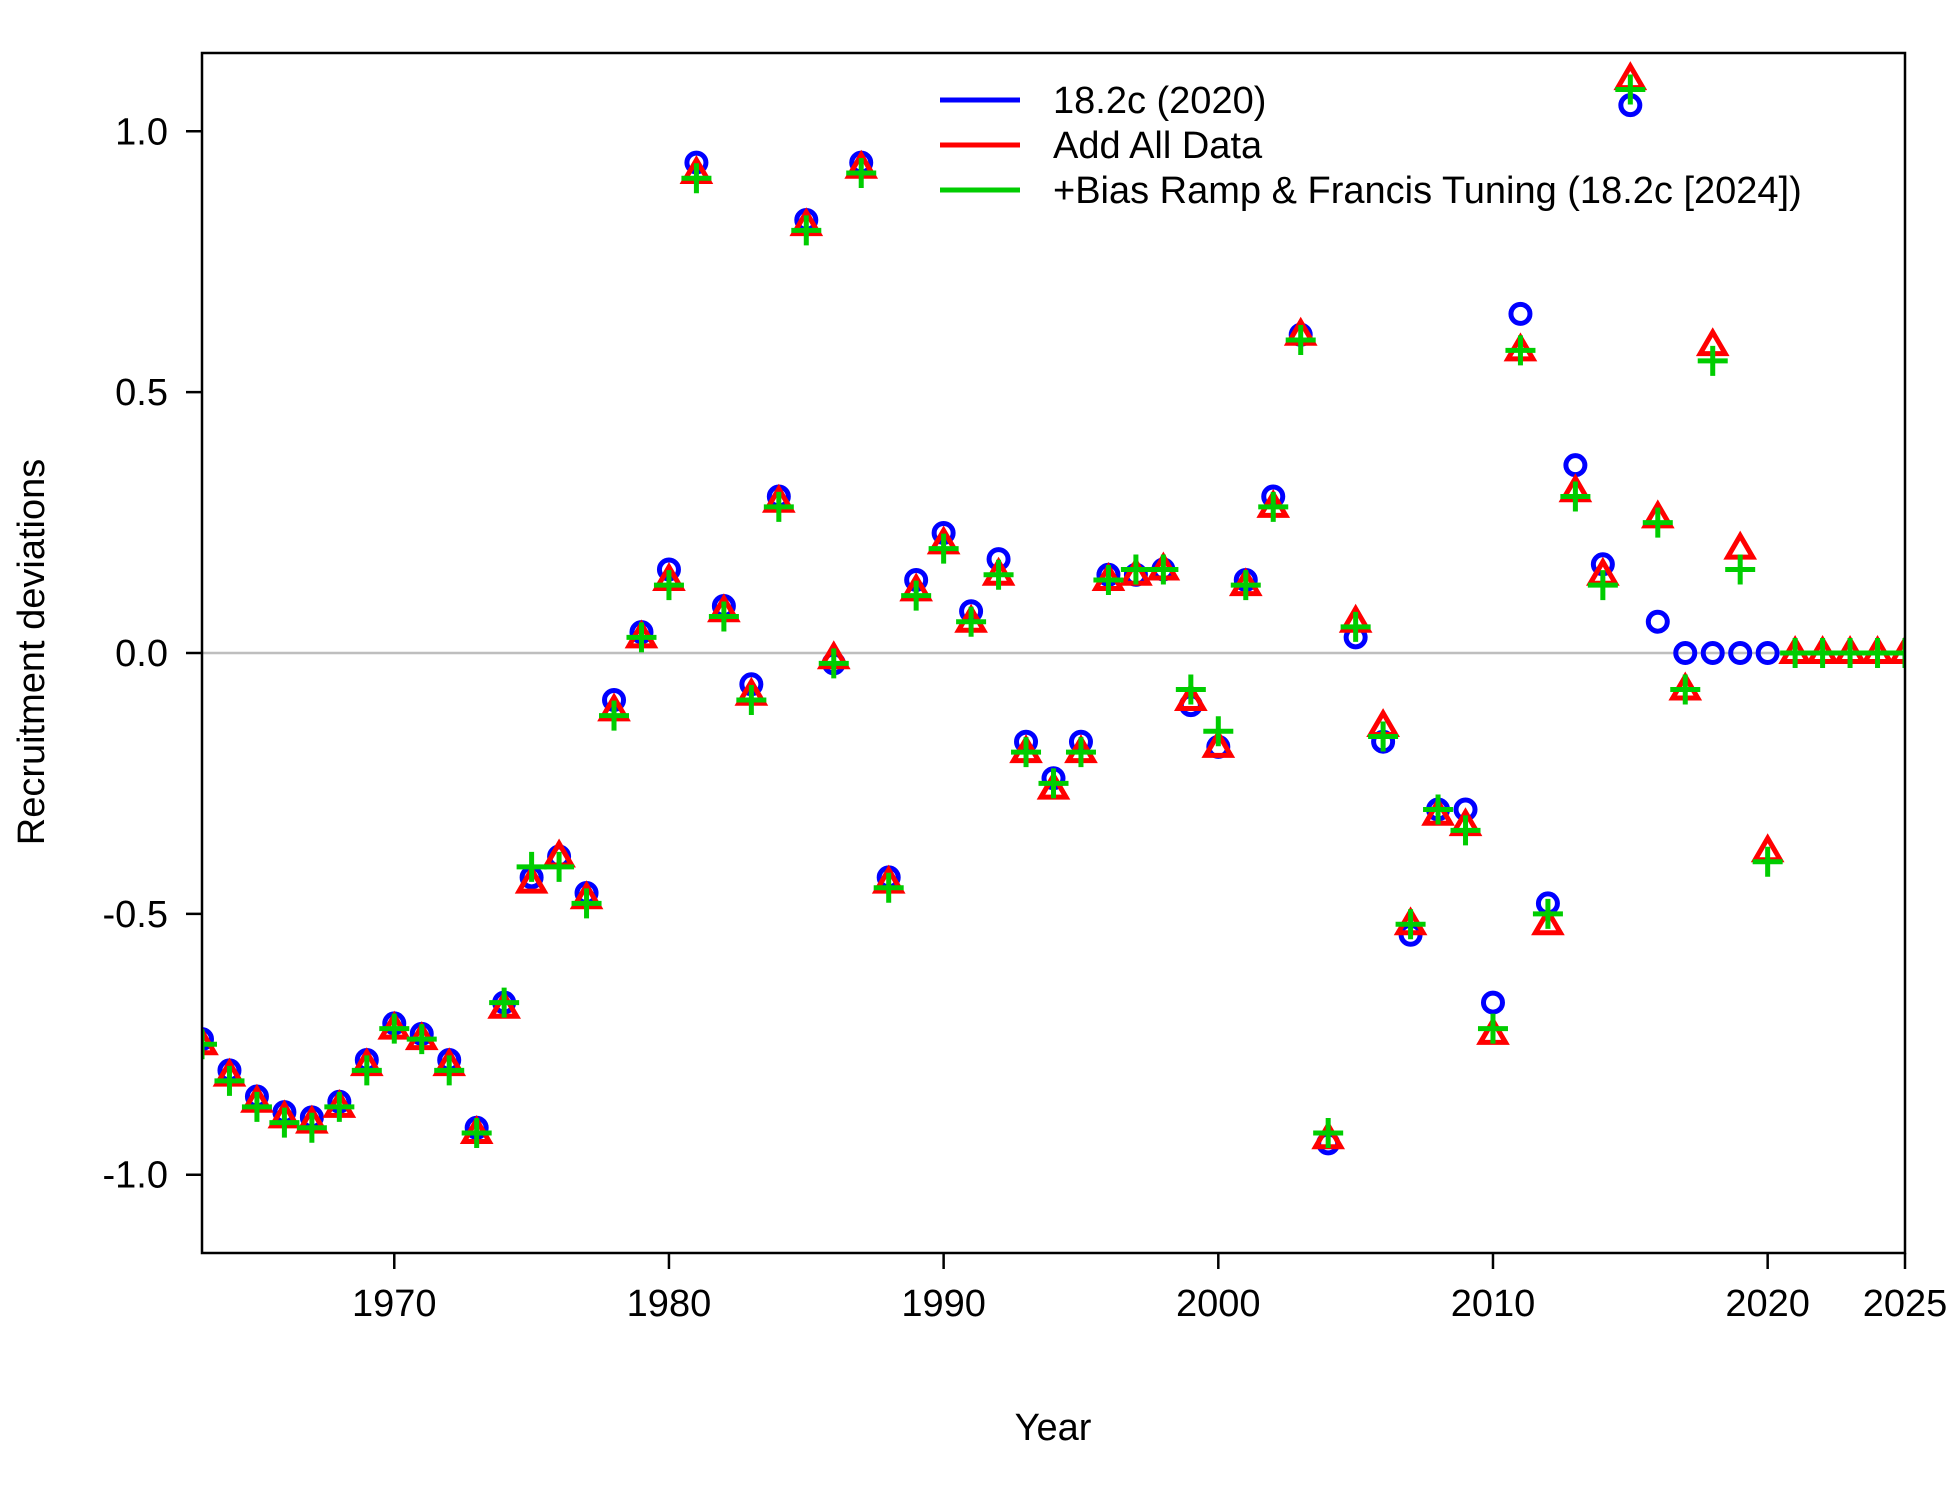 This screenshot has height=1500, width=1950. What do you see at coordinates (1767, 1304) in the screenshot?
I see `x-tick-label: 2020` at bounding box center [1767, 1304].